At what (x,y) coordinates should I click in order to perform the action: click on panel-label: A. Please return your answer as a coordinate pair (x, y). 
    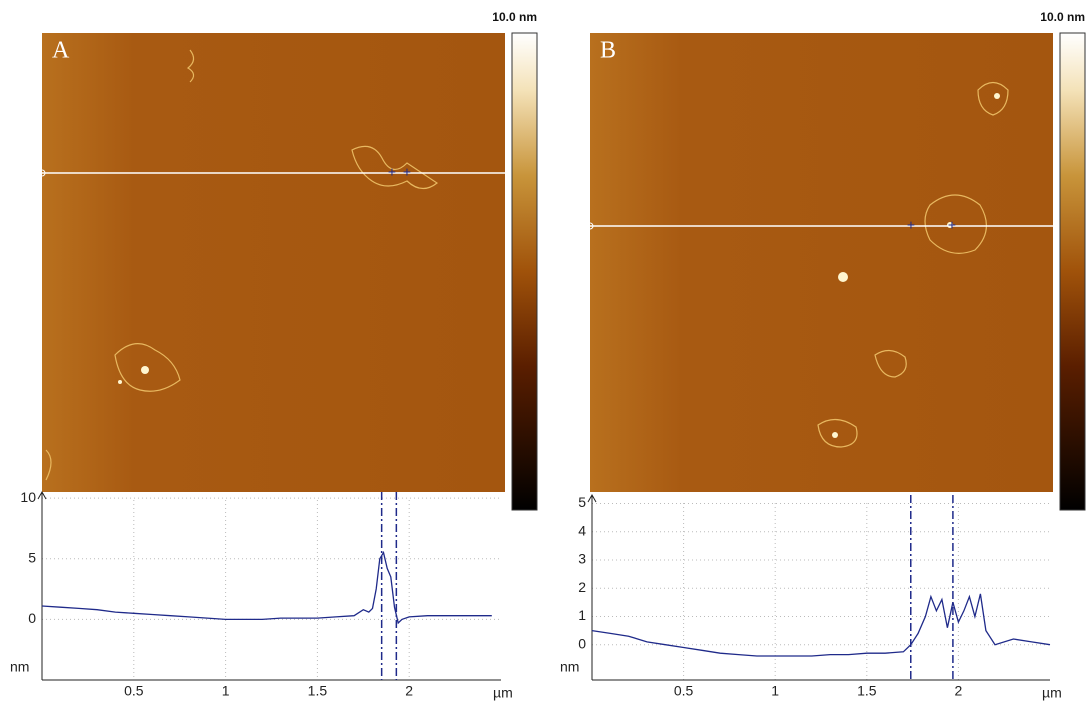
    Looking at the image, I should click on (61, 51).